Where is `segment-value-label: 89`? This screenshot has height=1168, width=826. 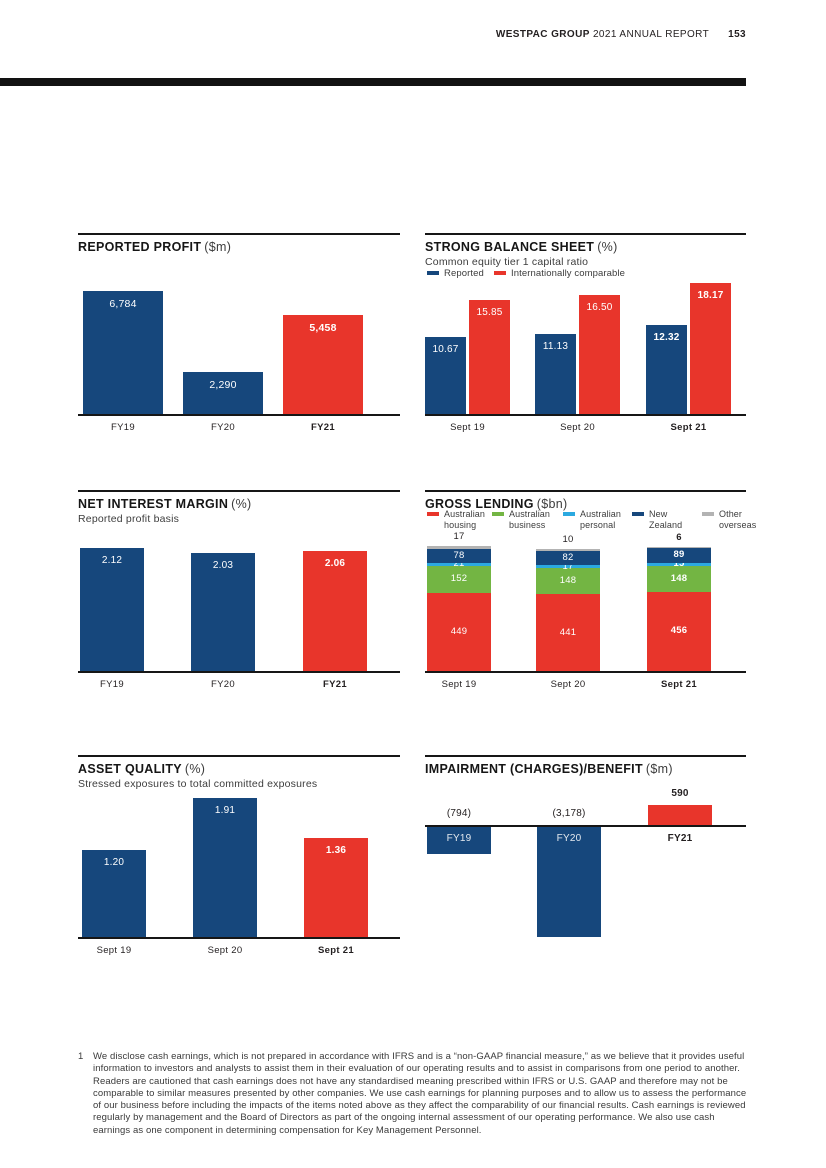 segment-value-label: 89 is located at coordinates (679, 555).